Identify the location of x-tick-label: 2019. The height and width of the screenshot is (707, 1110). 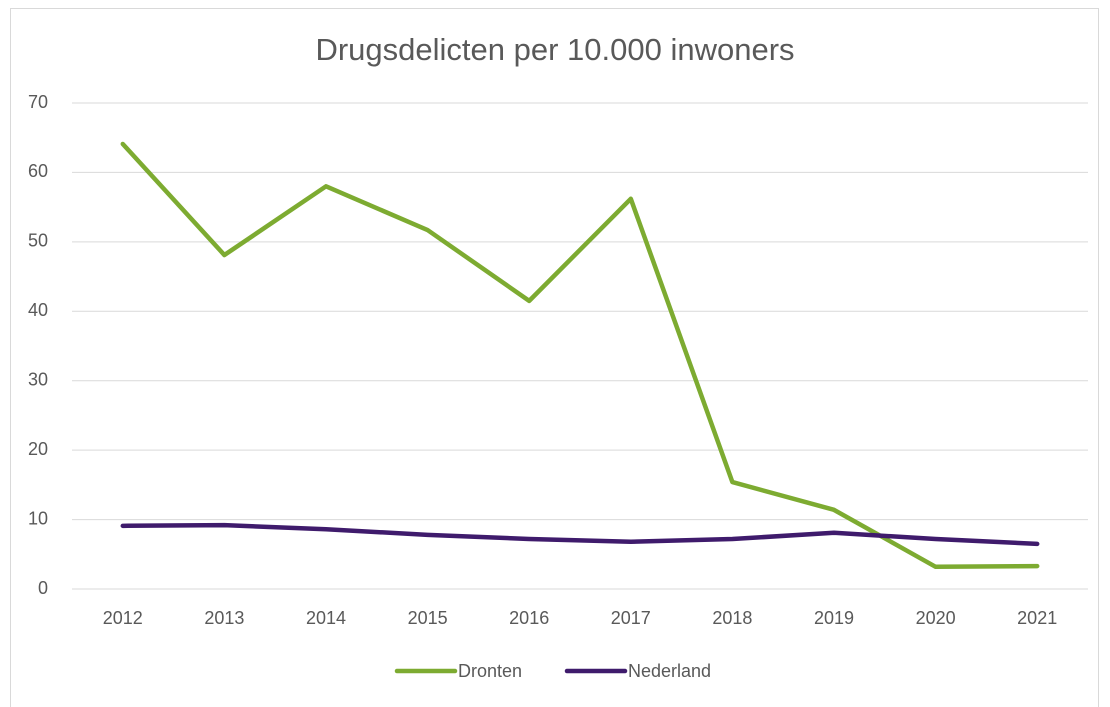
(834, 618).